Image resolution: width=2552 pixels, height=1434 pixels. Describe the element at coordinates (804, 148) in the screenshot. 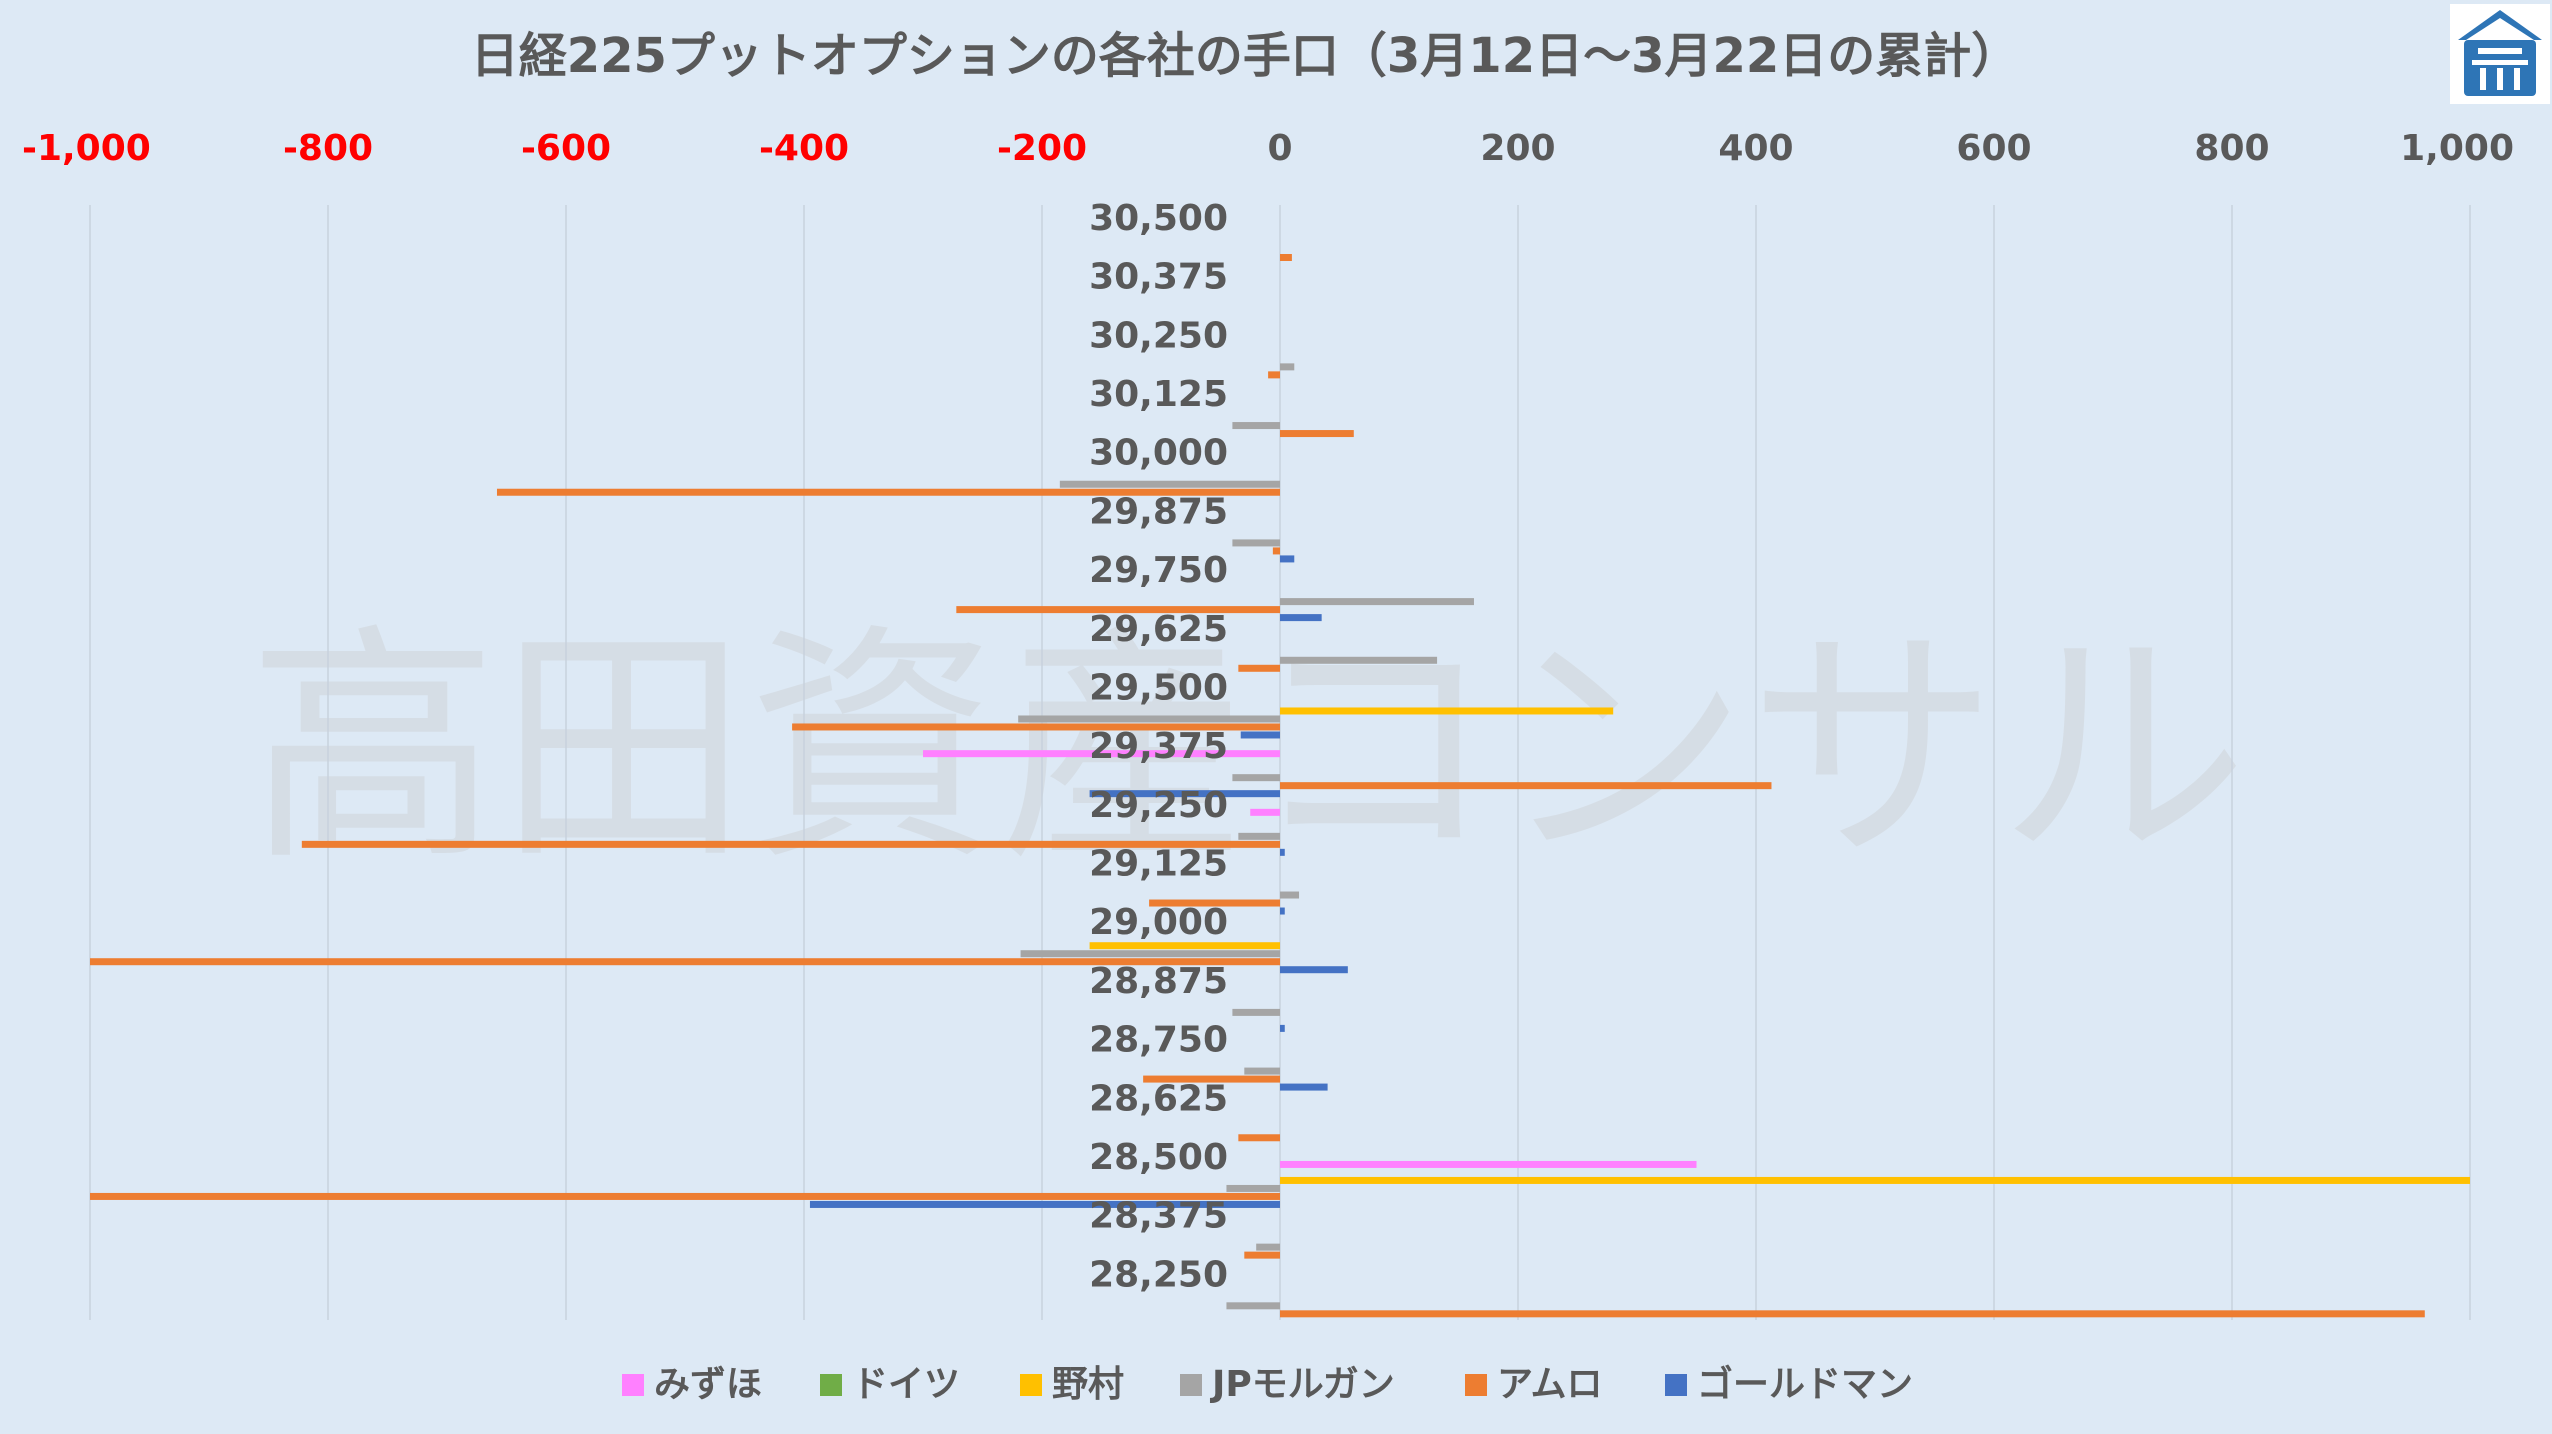

I see `x-tick-label: -400` at that location.